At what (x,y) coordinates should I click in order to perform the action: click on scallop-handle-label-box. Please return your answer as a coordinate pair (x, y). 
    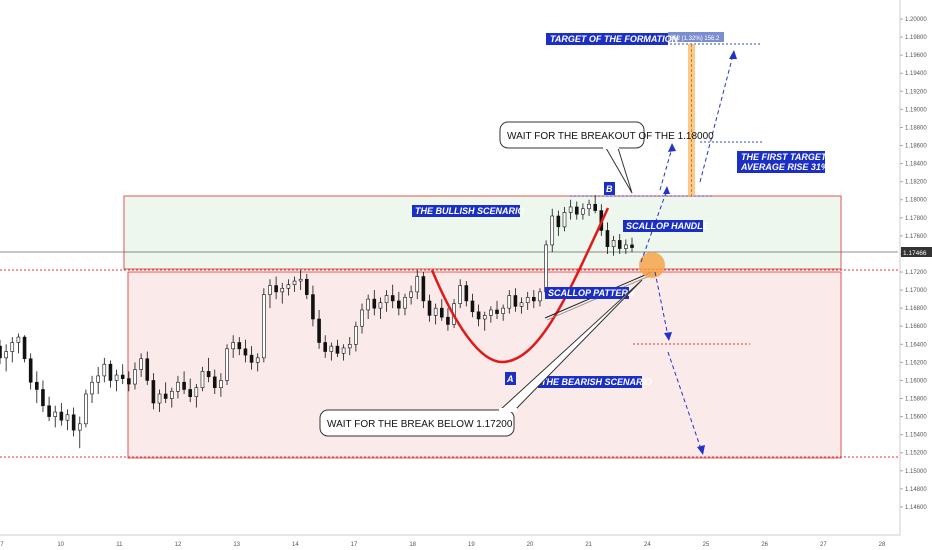
    Looking at the image, I should click on (663, 226).